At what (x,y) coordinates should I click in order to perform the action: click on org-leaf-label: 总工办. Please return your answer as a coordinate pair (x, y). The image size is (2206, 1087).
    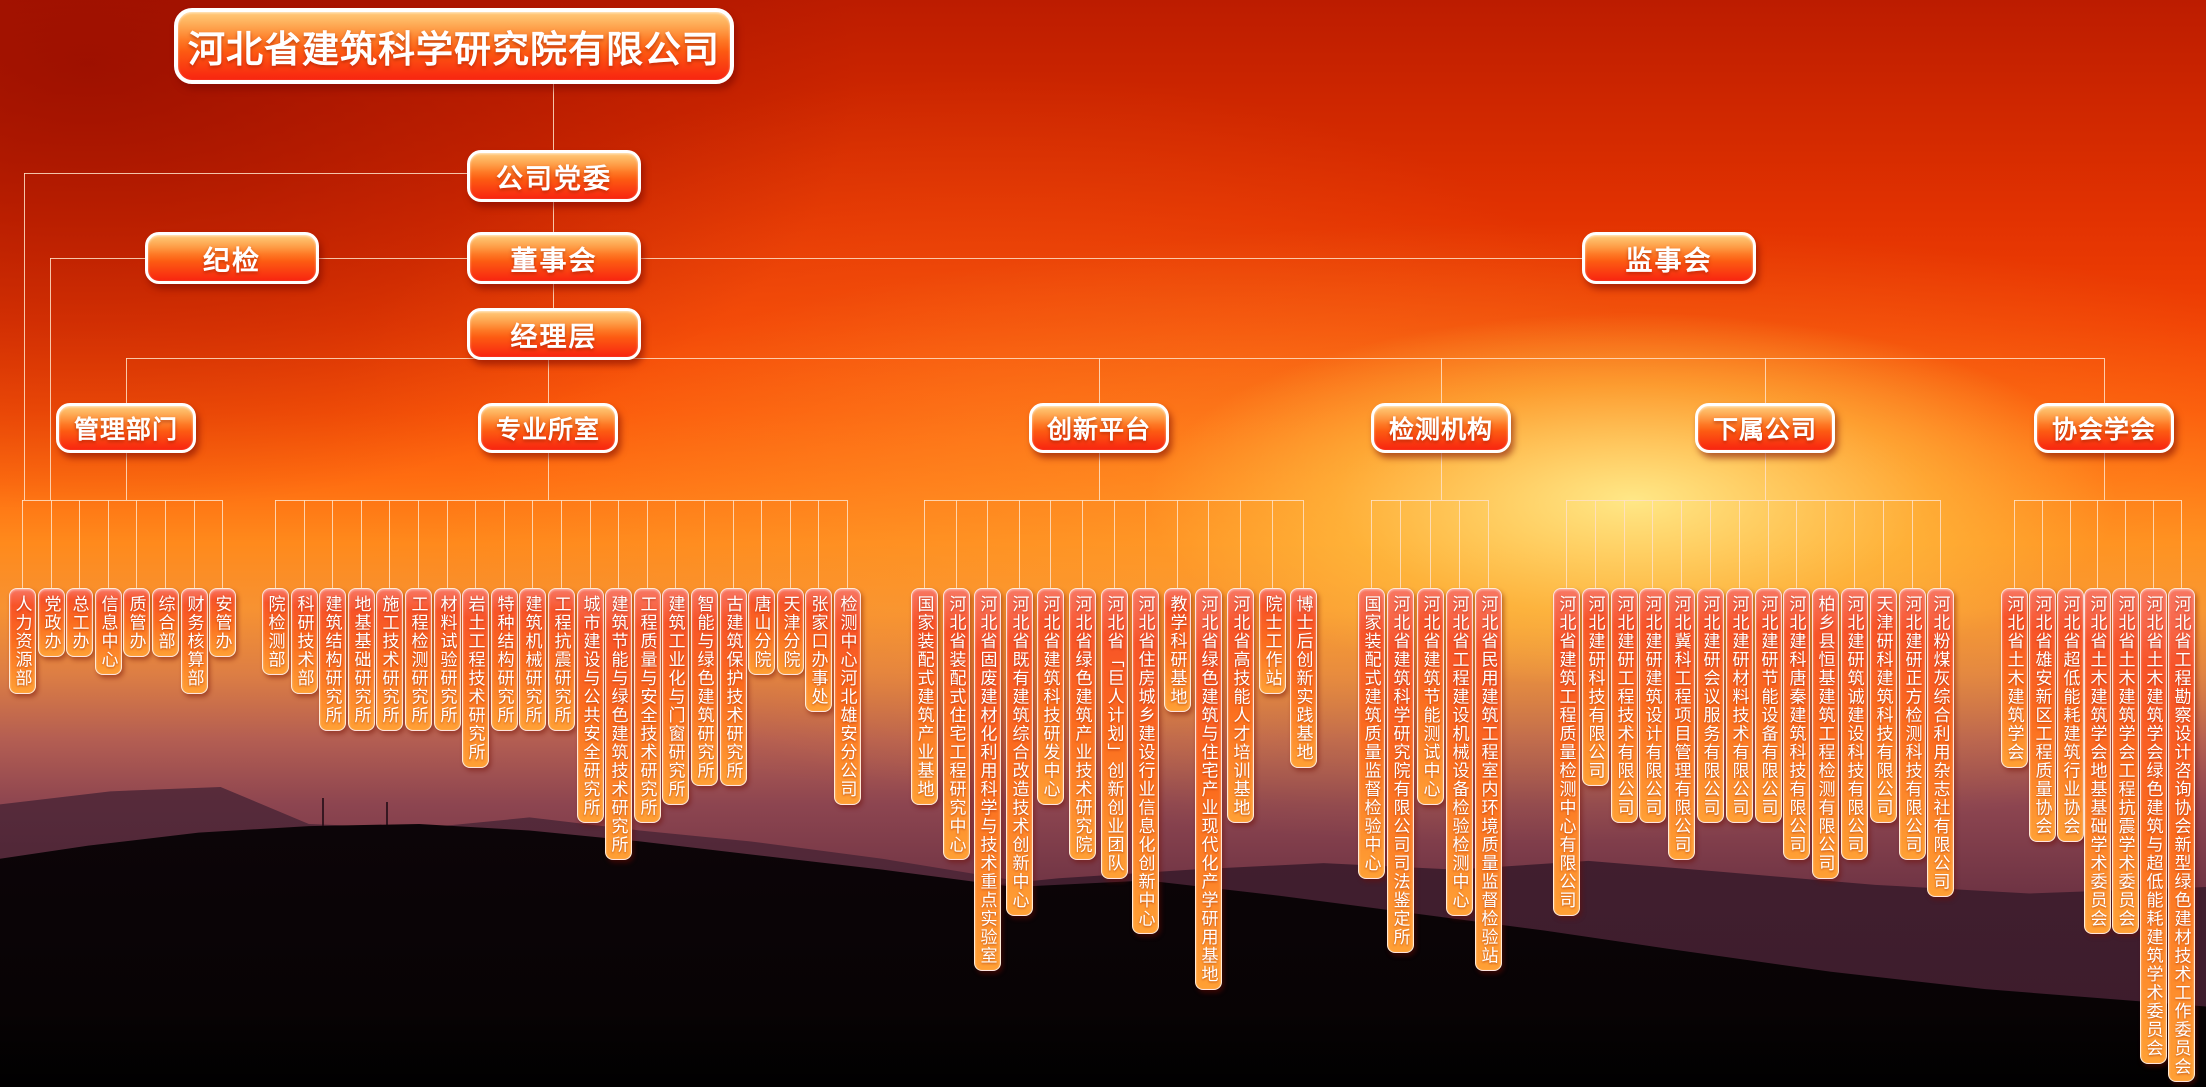
    Looking at the image, I should click on (79, 622).